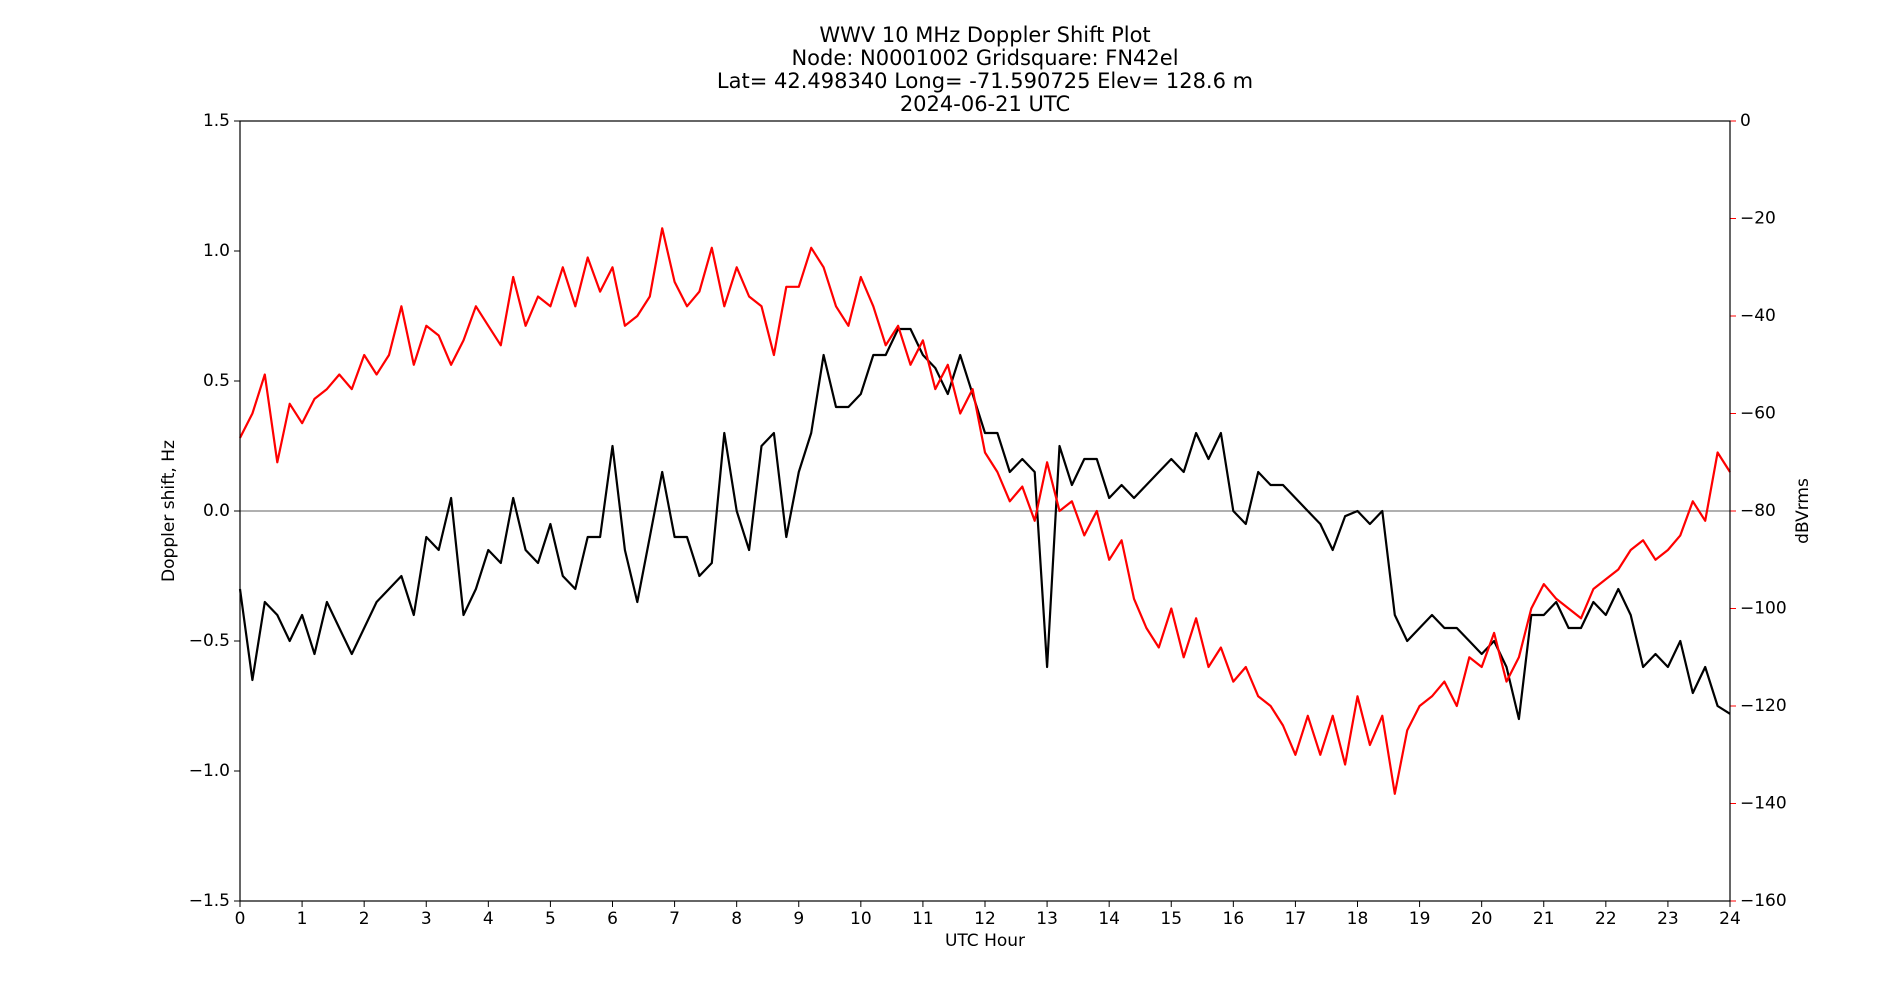 The width and height of the screenshot is (1900, 1000). I want to click on x-tick-label: 12, so click(985, 919).